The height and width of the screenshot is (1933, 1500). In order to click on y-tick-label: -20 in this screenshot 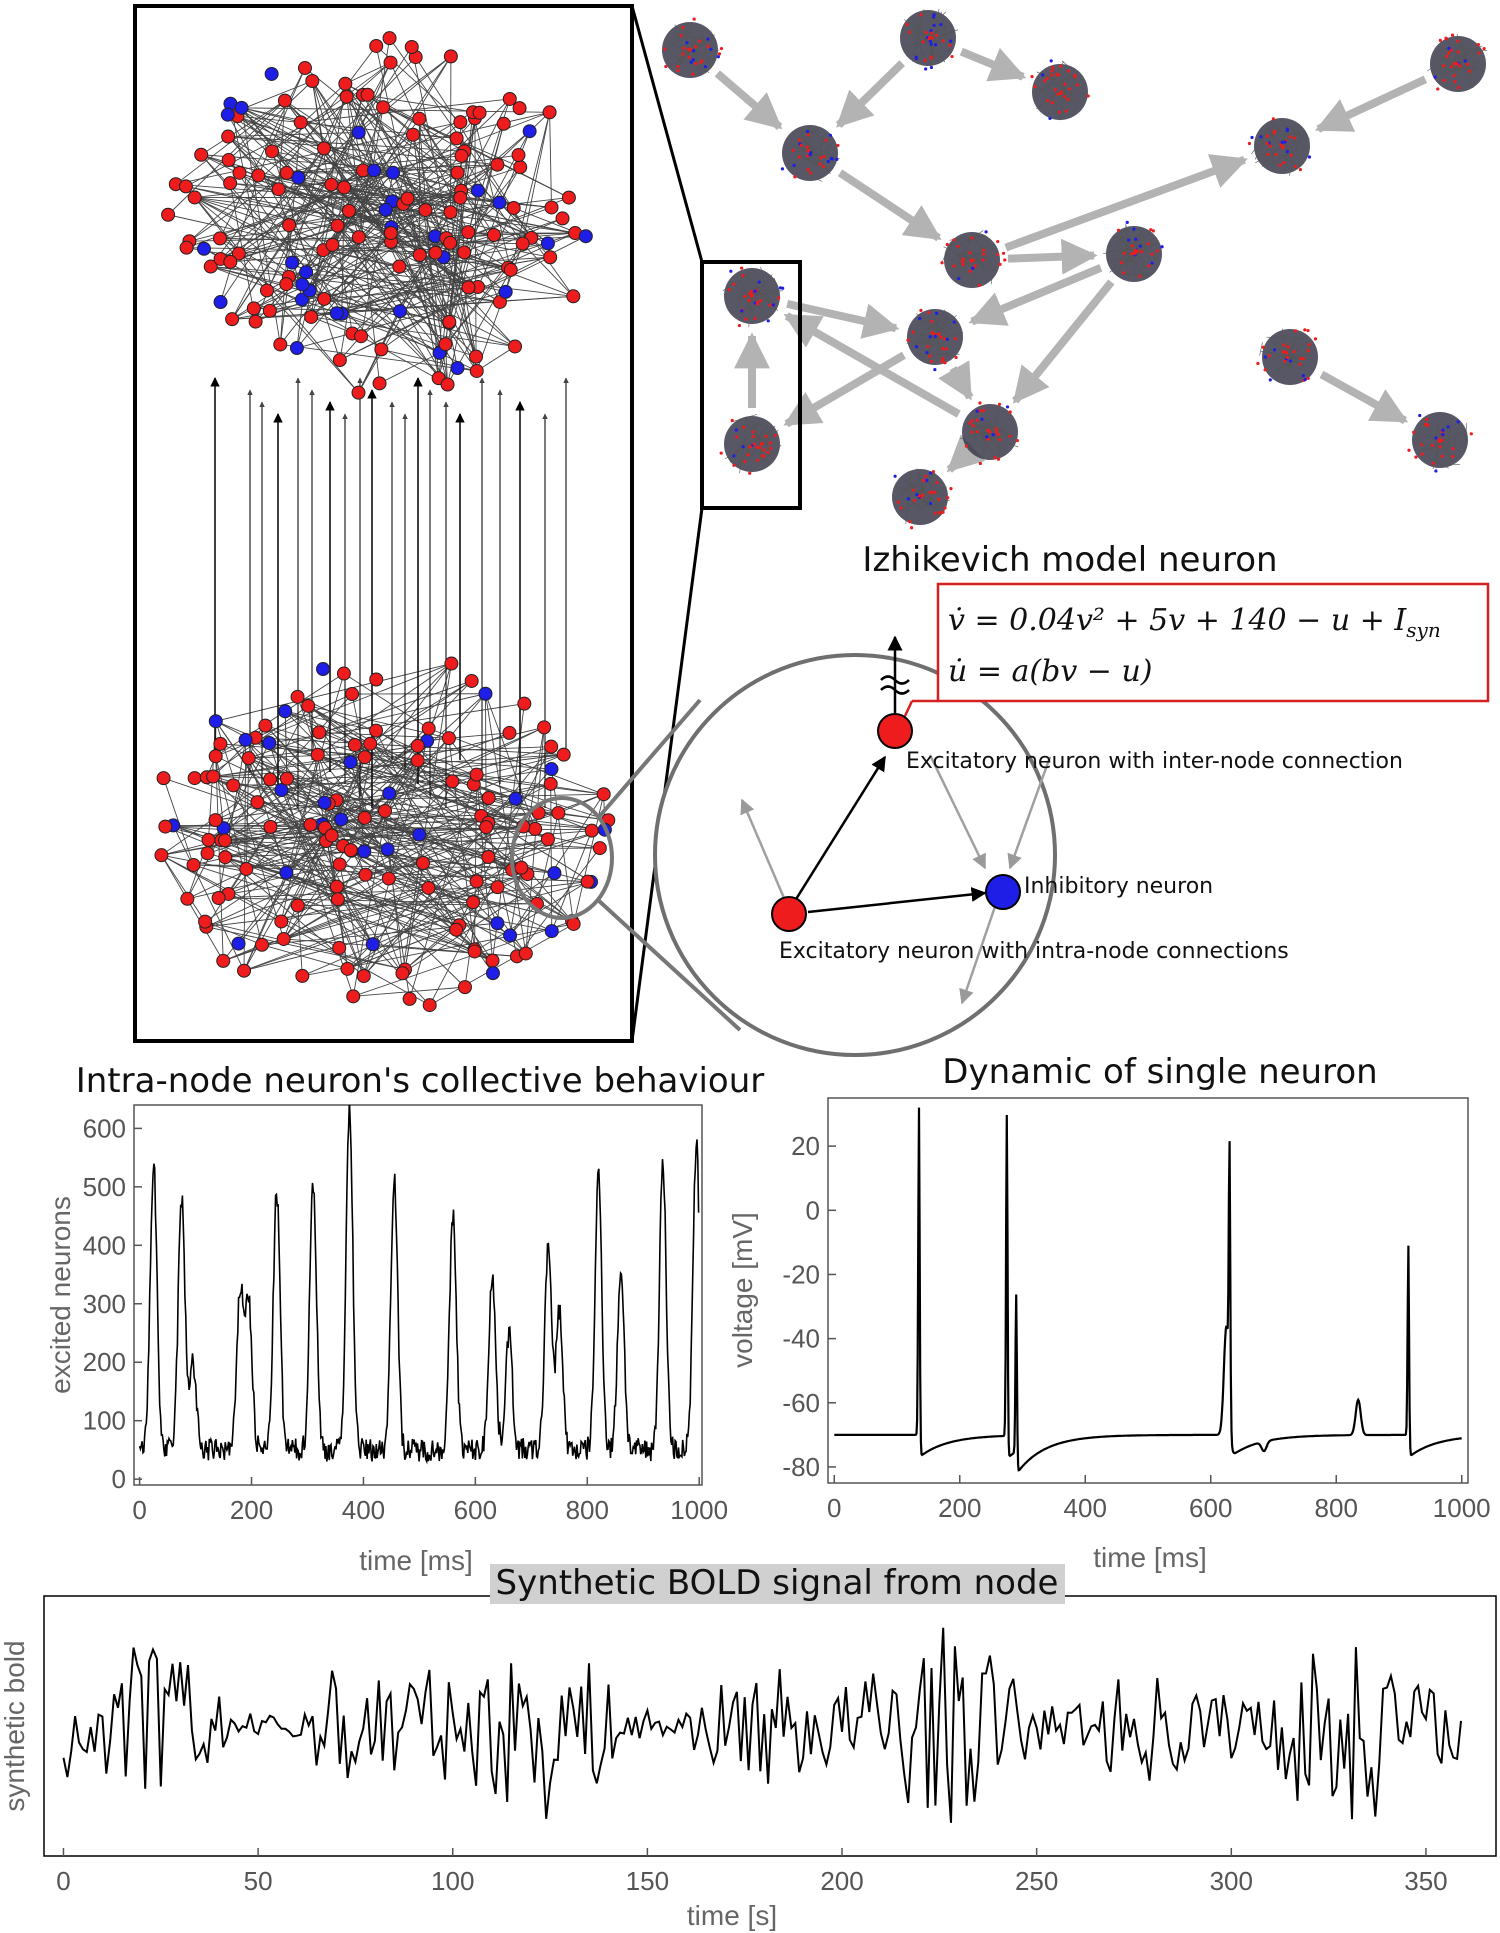, I will do `click(801, 1274)`.